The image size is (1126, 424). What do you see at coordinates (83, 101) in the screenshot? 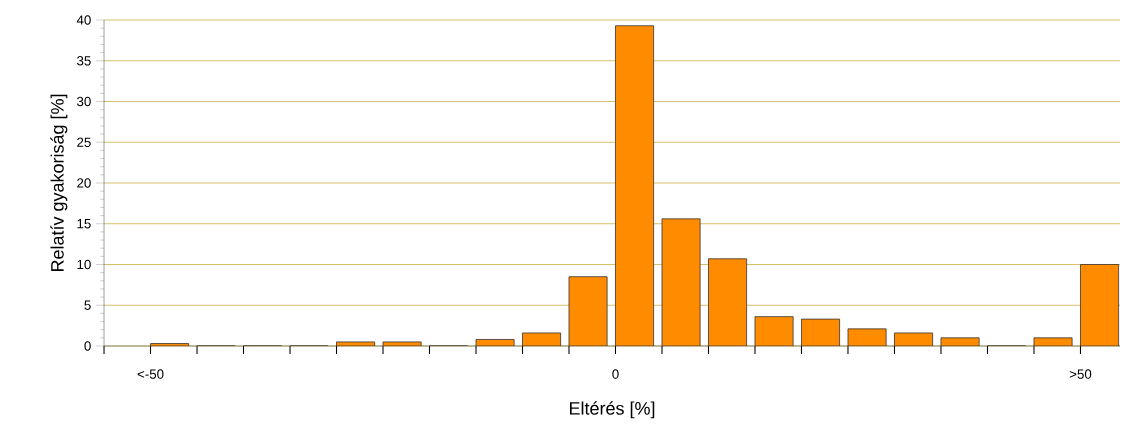
I see `y-tick-label: 30` at bounding box center [83, 101].